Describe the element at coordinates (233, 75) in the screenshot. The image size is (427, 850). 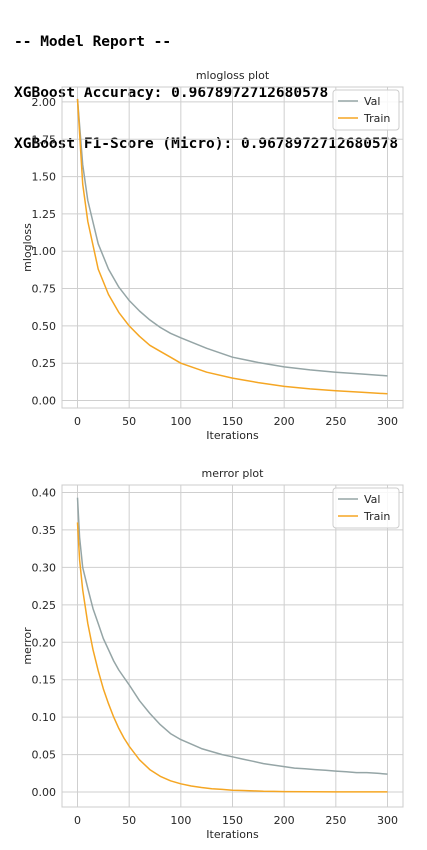
I see `chart-title: mlogloss plot` at that location.